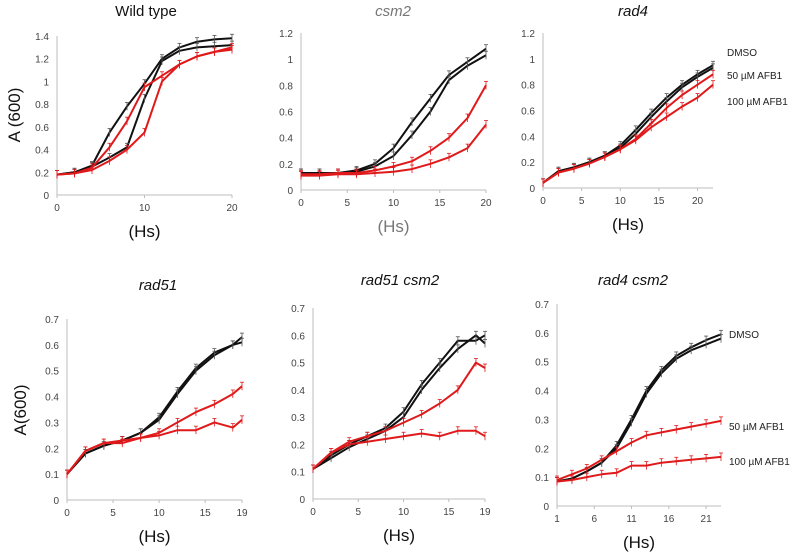  I want to click on x-tick-label: 11, so click(631, 519).